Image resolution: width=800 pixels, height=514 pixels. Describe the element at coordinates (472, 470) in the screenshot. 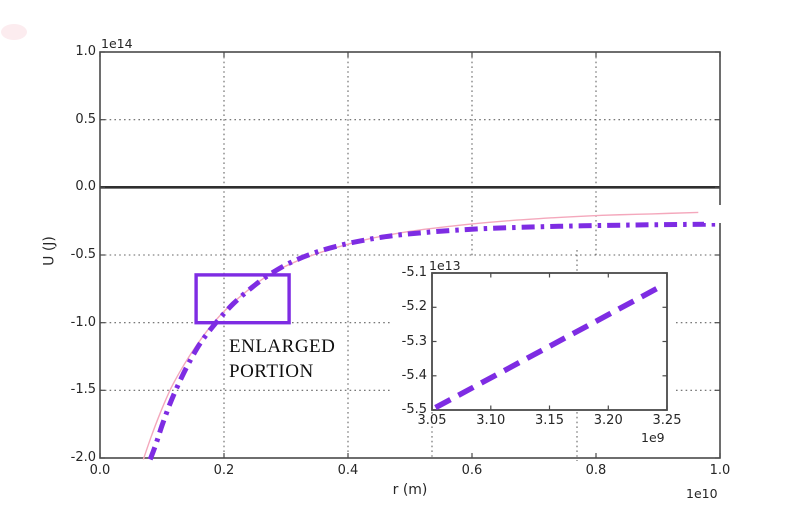

I see `main-x-tick-label: 0.6` at that location.